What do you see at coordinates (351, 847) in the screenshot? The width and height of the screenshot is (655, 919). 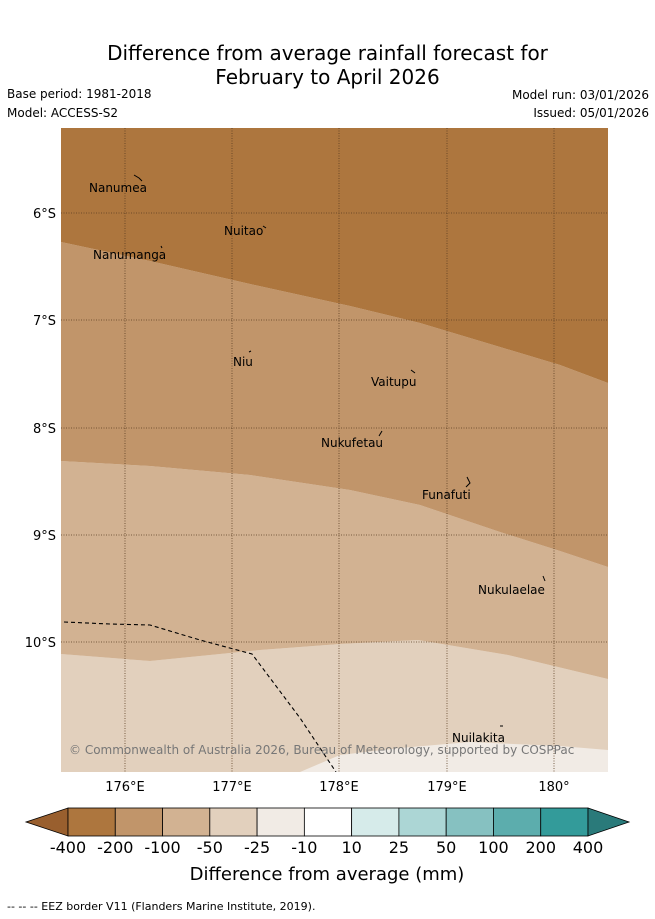 I see `colorbar-tick-label: 10` at bounding box center [351, 847].